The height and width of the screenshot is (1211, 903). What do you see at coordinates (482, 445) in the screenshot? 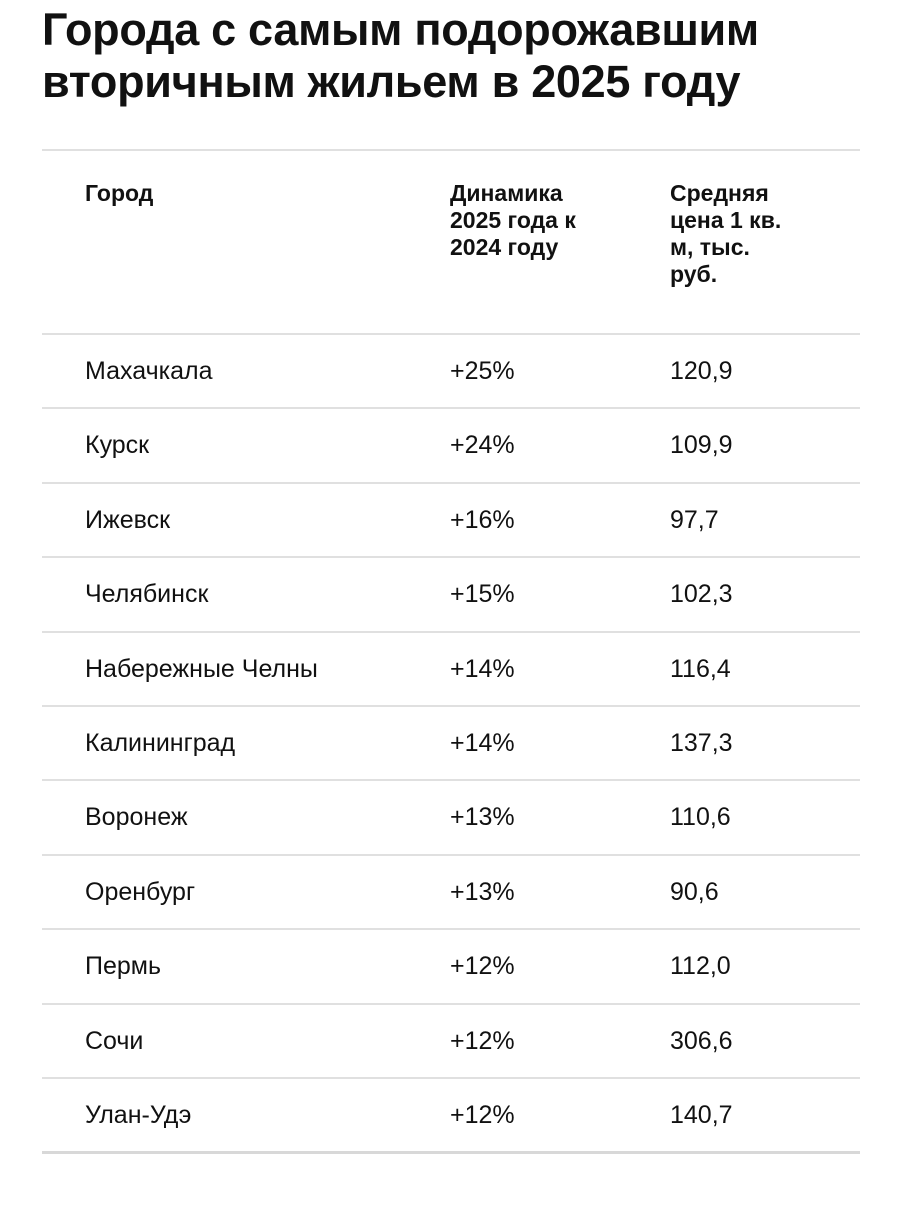
I see `price-change: +24%` at bounding box center [482, 445].